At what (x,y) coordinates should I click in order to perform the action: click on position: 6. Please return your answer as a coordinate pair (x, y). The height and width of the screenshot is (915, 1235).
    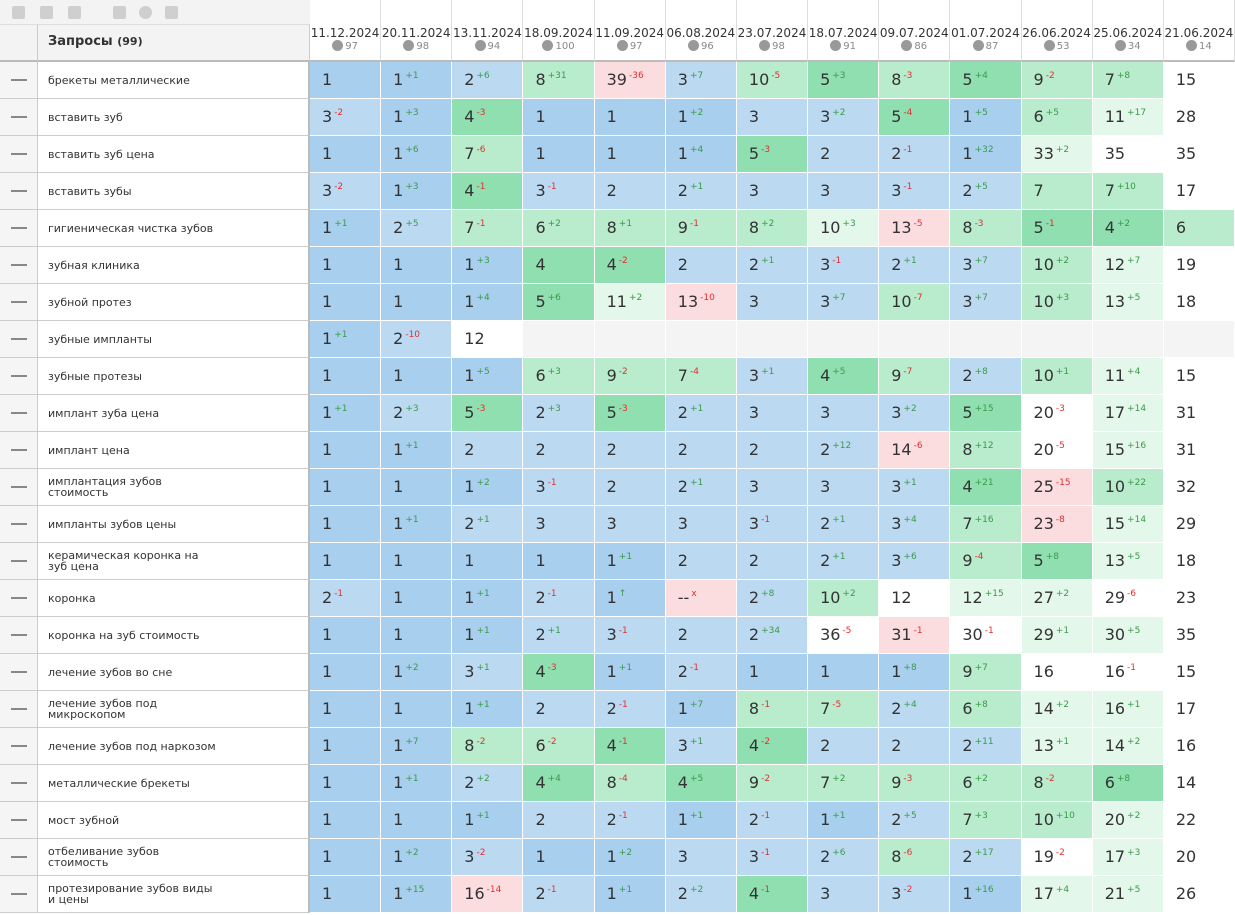
    Looking at the image, I should click on (1109, 782).